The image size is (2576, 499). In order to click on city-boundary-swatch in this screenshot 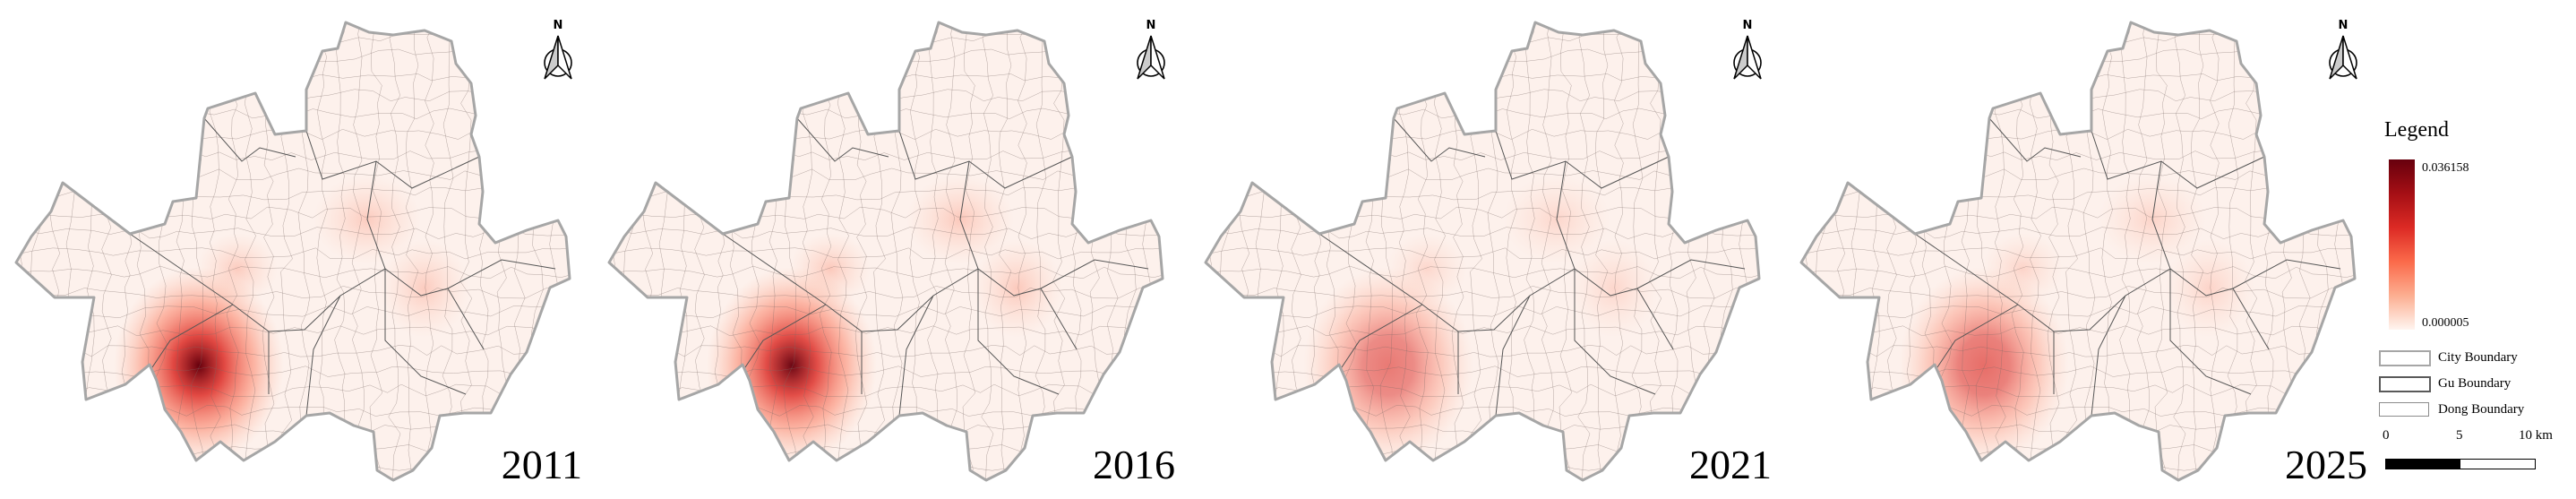, I will do `click(2405, 358)`.